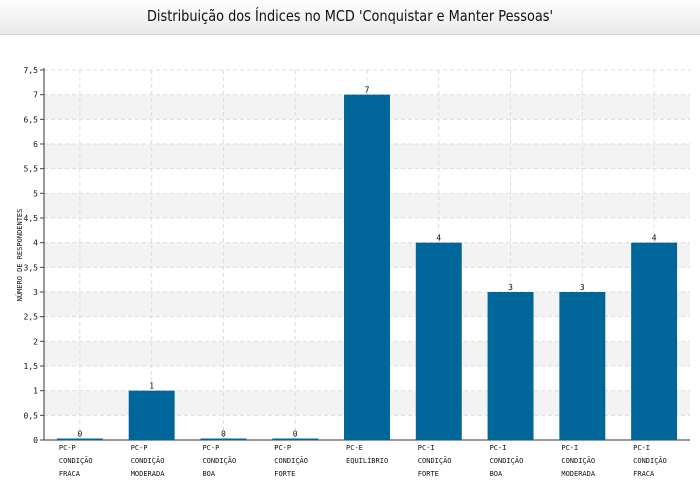  I want to click on x-tick-label: PC-P CONDIÇÃO MODERADA, so click(148, 461).